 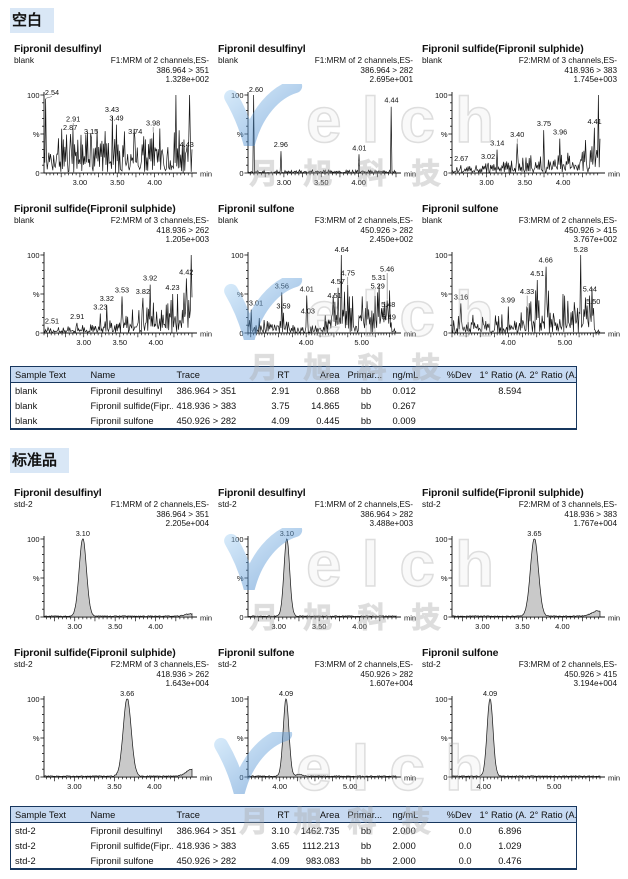 What do you see at coordinates (590, 288) in the screenshot?
I see `svg-text: 5.44` at bounding box center [590, 288].